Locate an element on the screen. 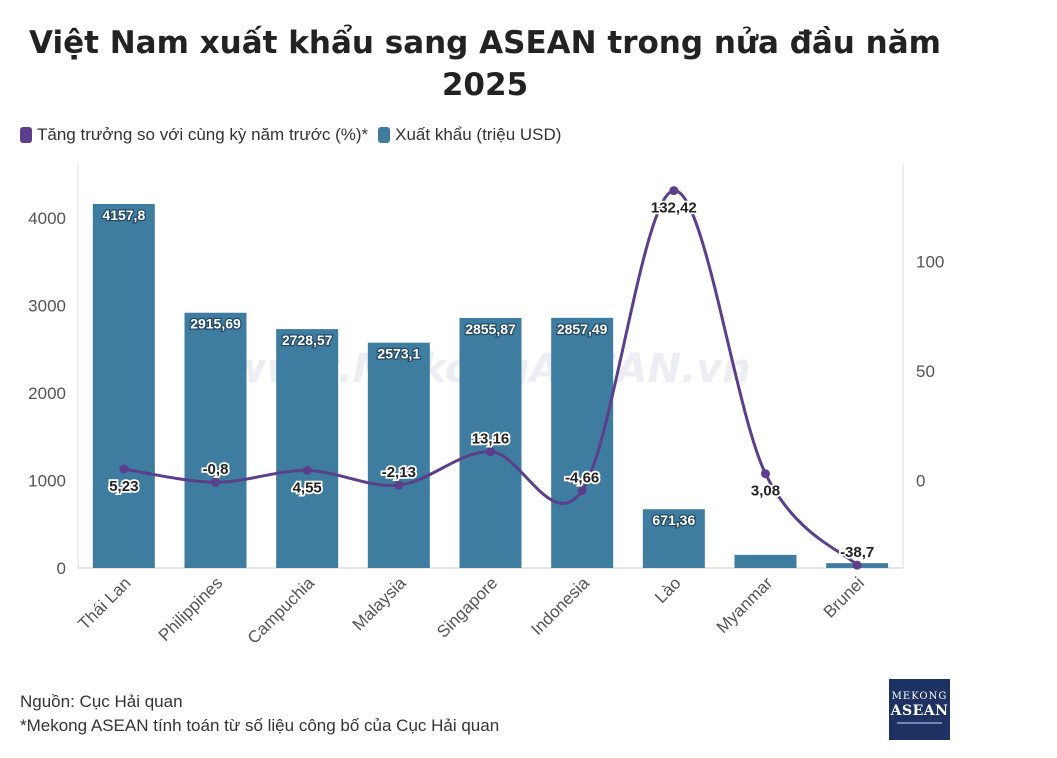  y-right-tick-label: 0 is located at coordinates (920, 480).